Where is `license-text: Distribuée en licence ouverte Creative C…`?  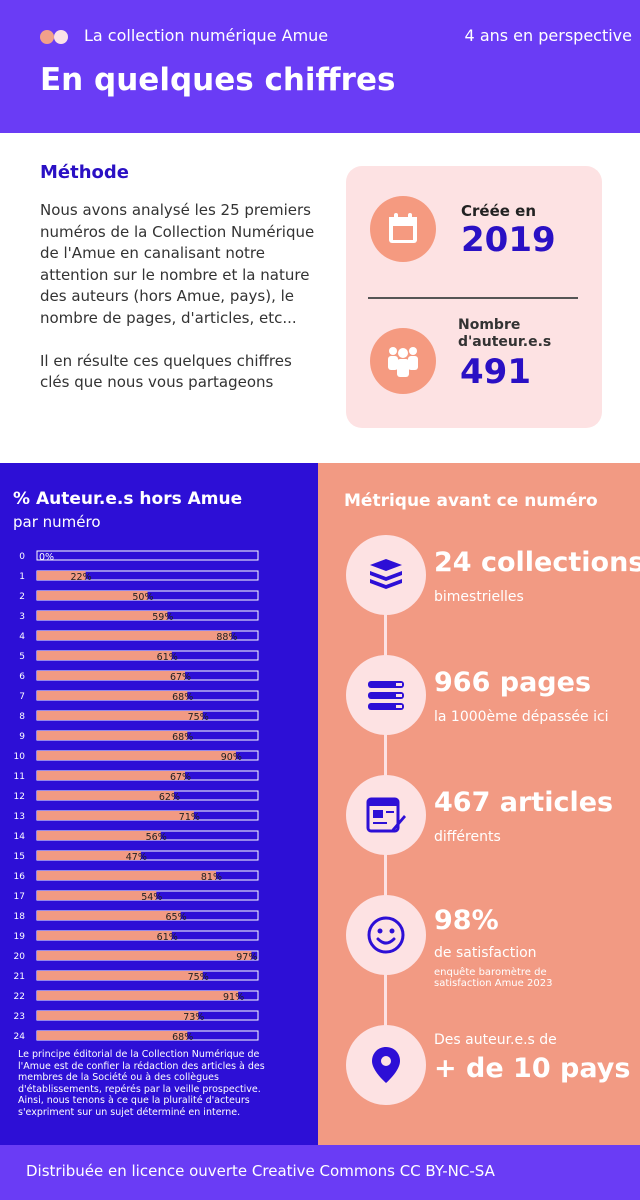 license-text: Distribuée en licence ouverte Creative C… is located at coordinates (260, 1171).